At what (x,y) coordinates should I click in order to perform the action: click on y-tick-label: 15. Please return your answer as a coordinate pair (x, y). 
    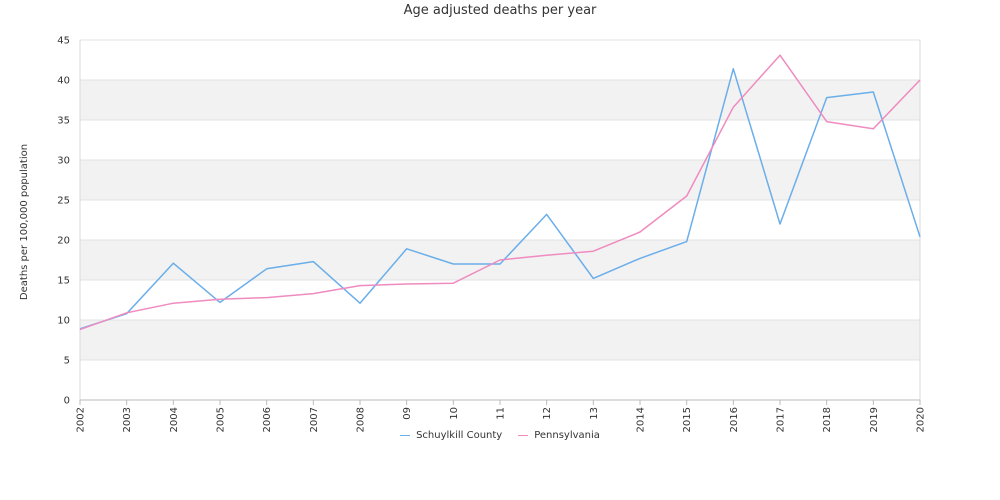
    Looking at the image, I should click on (63, 281).